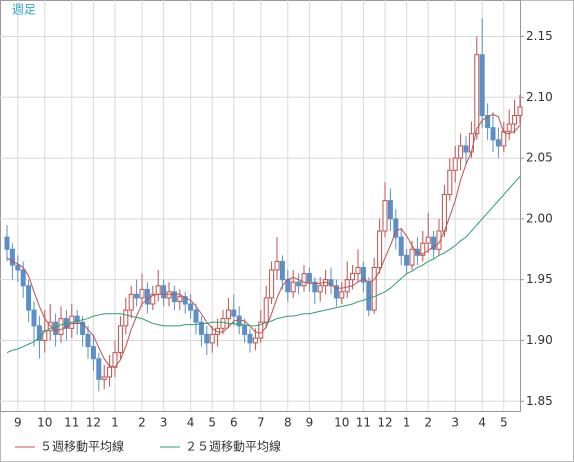 Image resolution: width=574 pixels, height=462 pixels. Describe the element at coordinates (82, 446) in the screenshot. I see `legend-label: ５週移動平均線` at that location.